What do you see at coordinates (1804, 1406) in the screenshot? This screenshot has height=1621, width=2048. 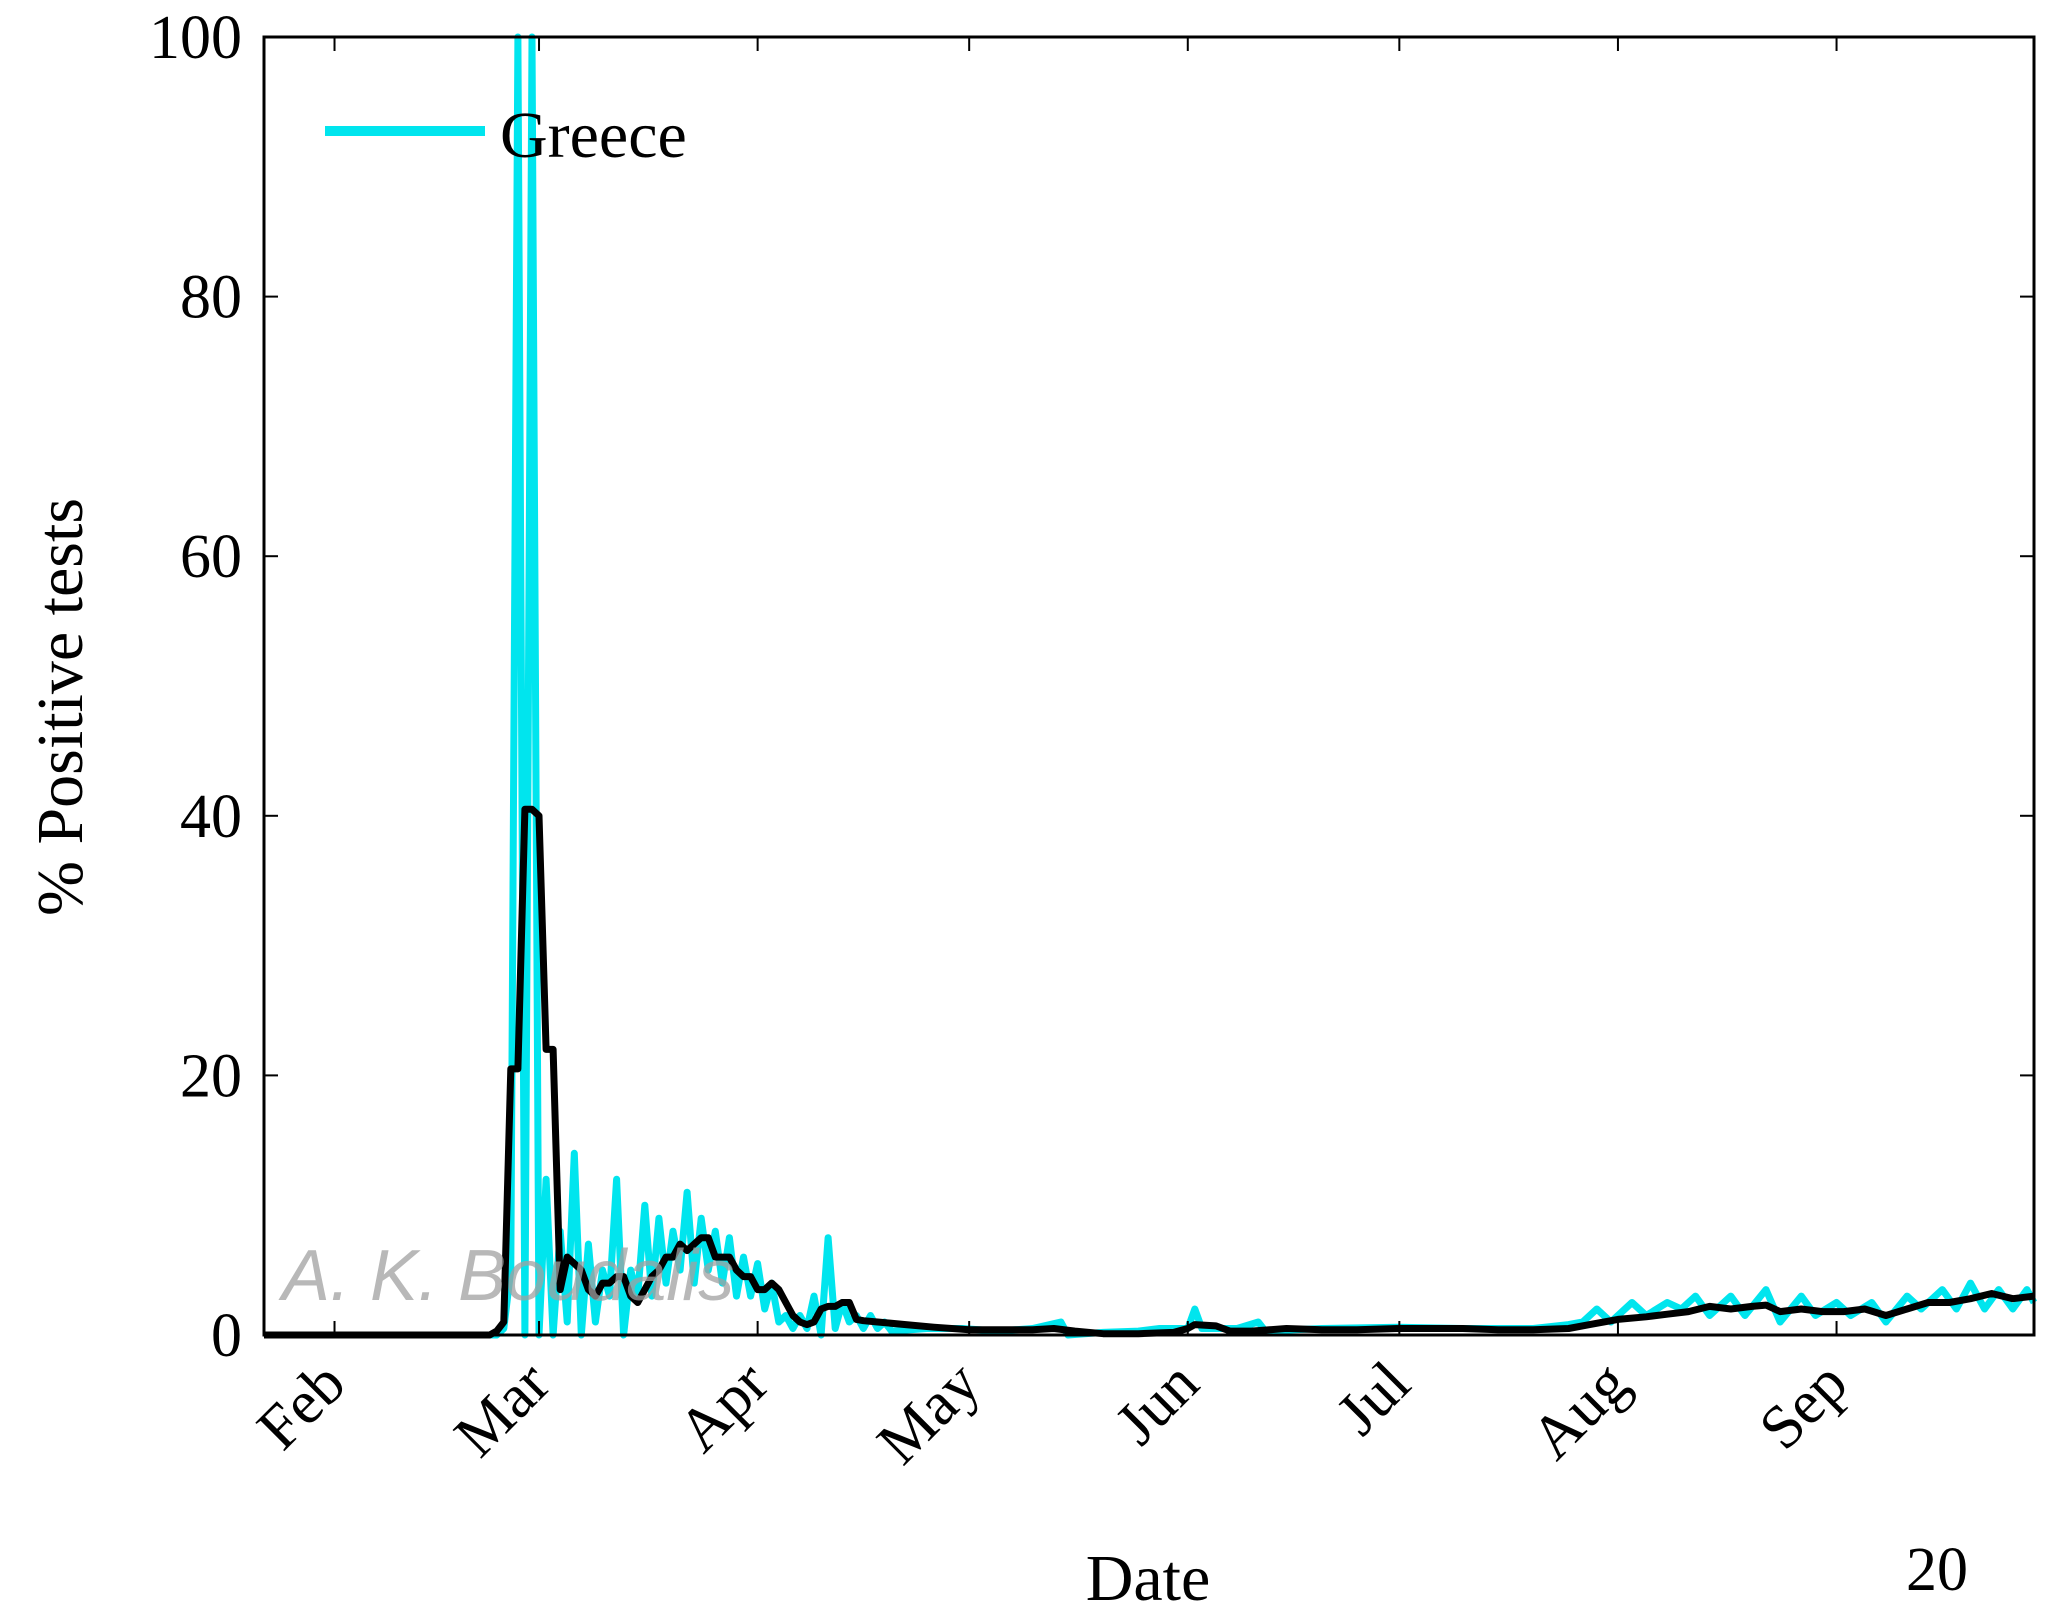 I see `x-tick-label: Sep` at bounding box center [1804, 1406].